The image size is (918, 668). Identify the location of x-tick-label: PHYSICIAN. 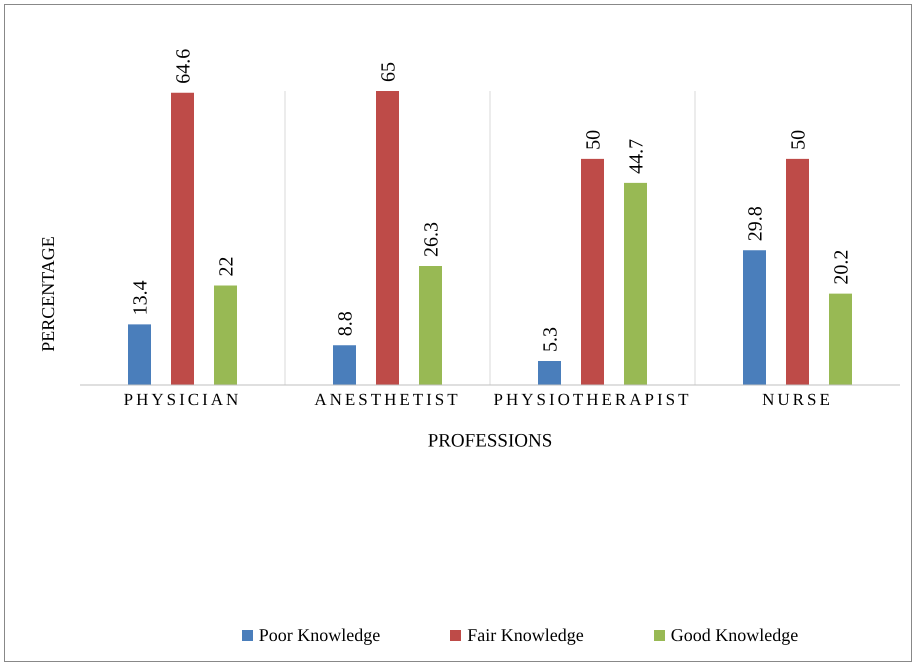
(183, 400).